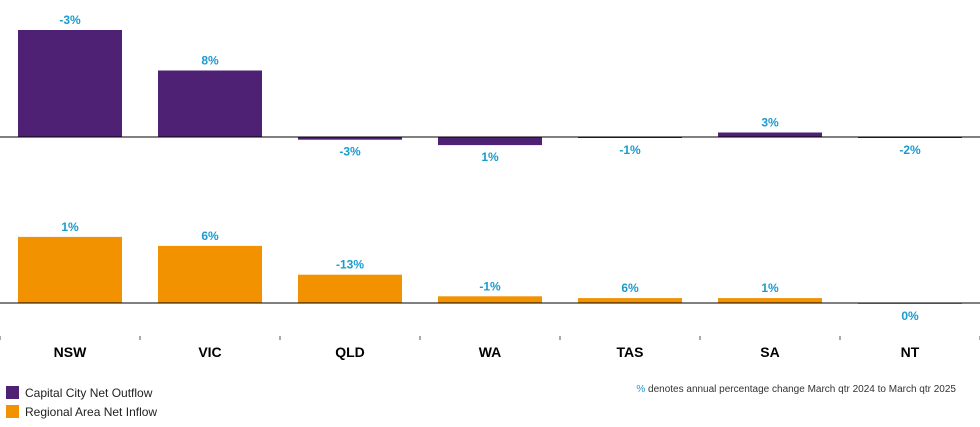 This screenshot has width=980, height=427. Describe the element at coordinates (490, 141) in the screenshot. I see `bar-capital-wa` at that location.